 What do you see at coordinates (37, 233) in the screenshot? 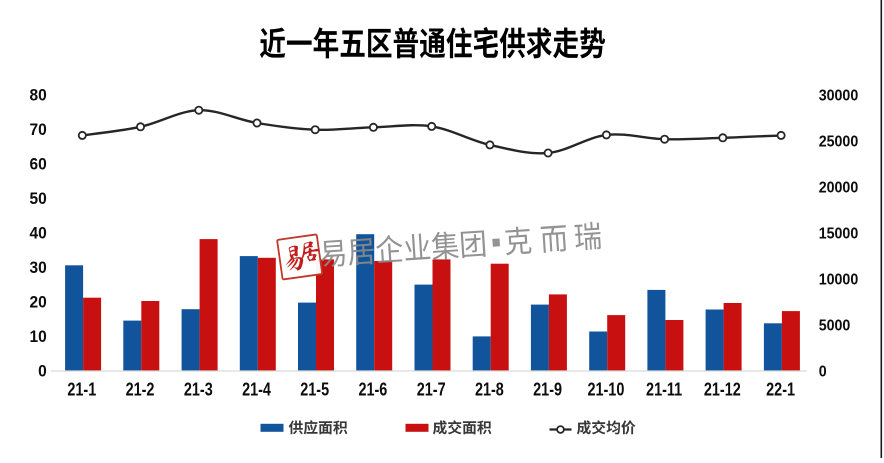
I see `svg-text: 40` at bounding box center [37, 233].